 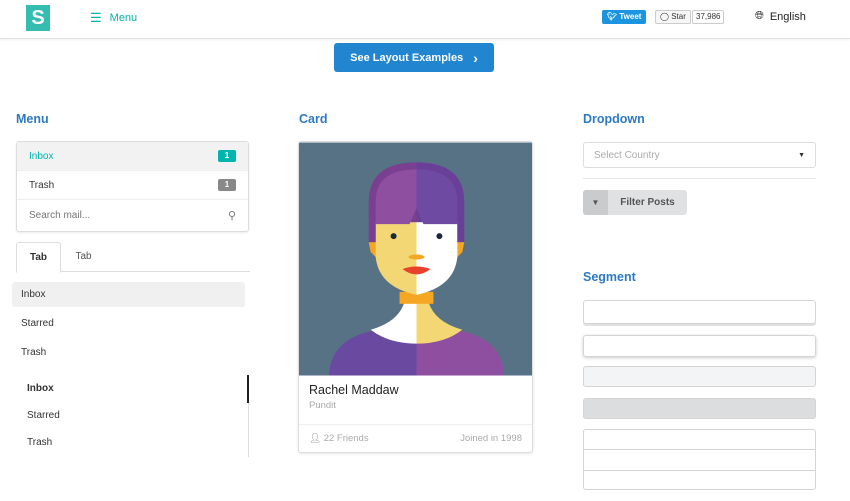 What do you see at coordinates (647, 202) in the screenshot?
I see `filter-label: Filter Posts` at bounding box center [647, 202].